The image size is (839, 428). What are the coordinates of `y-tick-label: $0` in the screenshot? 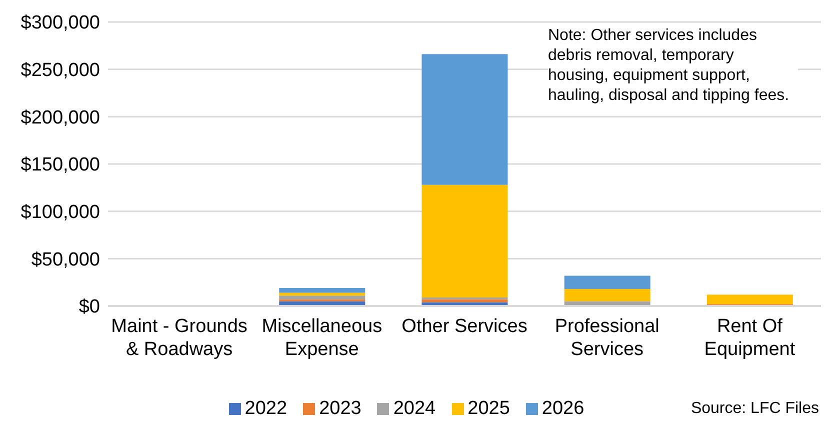 It's located at (89, 307).